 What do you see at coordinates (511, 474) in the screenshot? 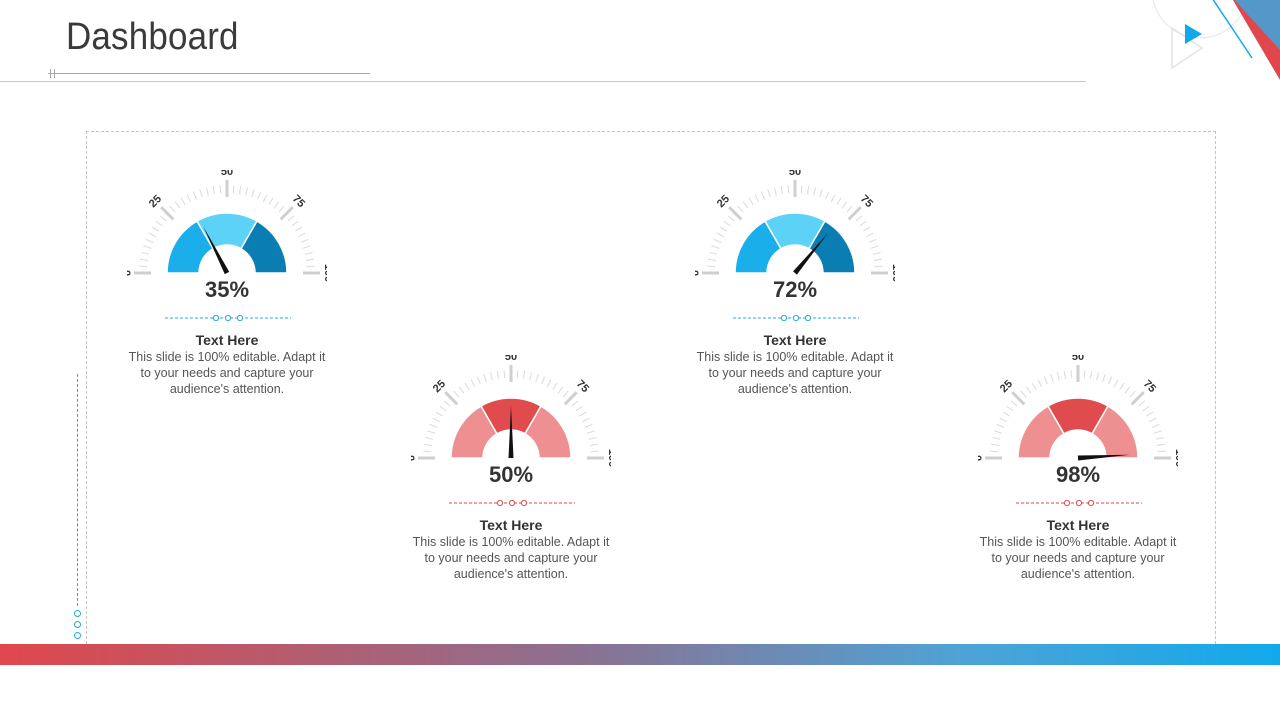
I see `gauge-percent: 50%` at bounding box center [511, 474].